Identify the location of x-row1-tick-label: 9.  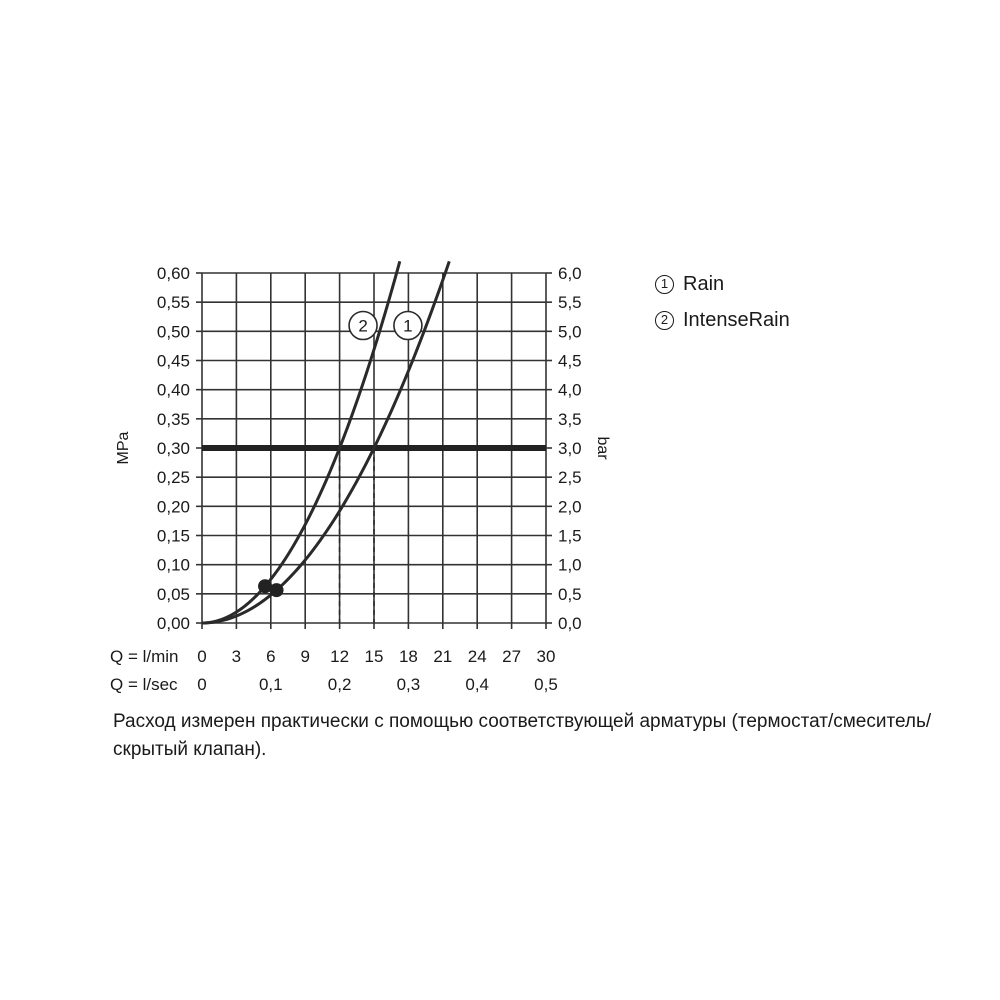
(304, 656).